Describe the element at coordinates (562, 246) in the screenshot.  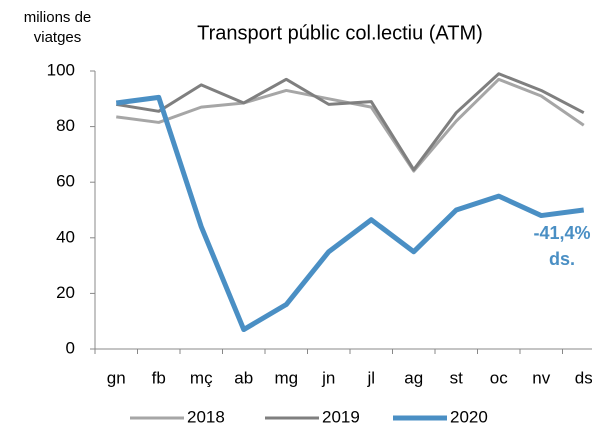
I see `annotation: -41,4% ds.` at that location.